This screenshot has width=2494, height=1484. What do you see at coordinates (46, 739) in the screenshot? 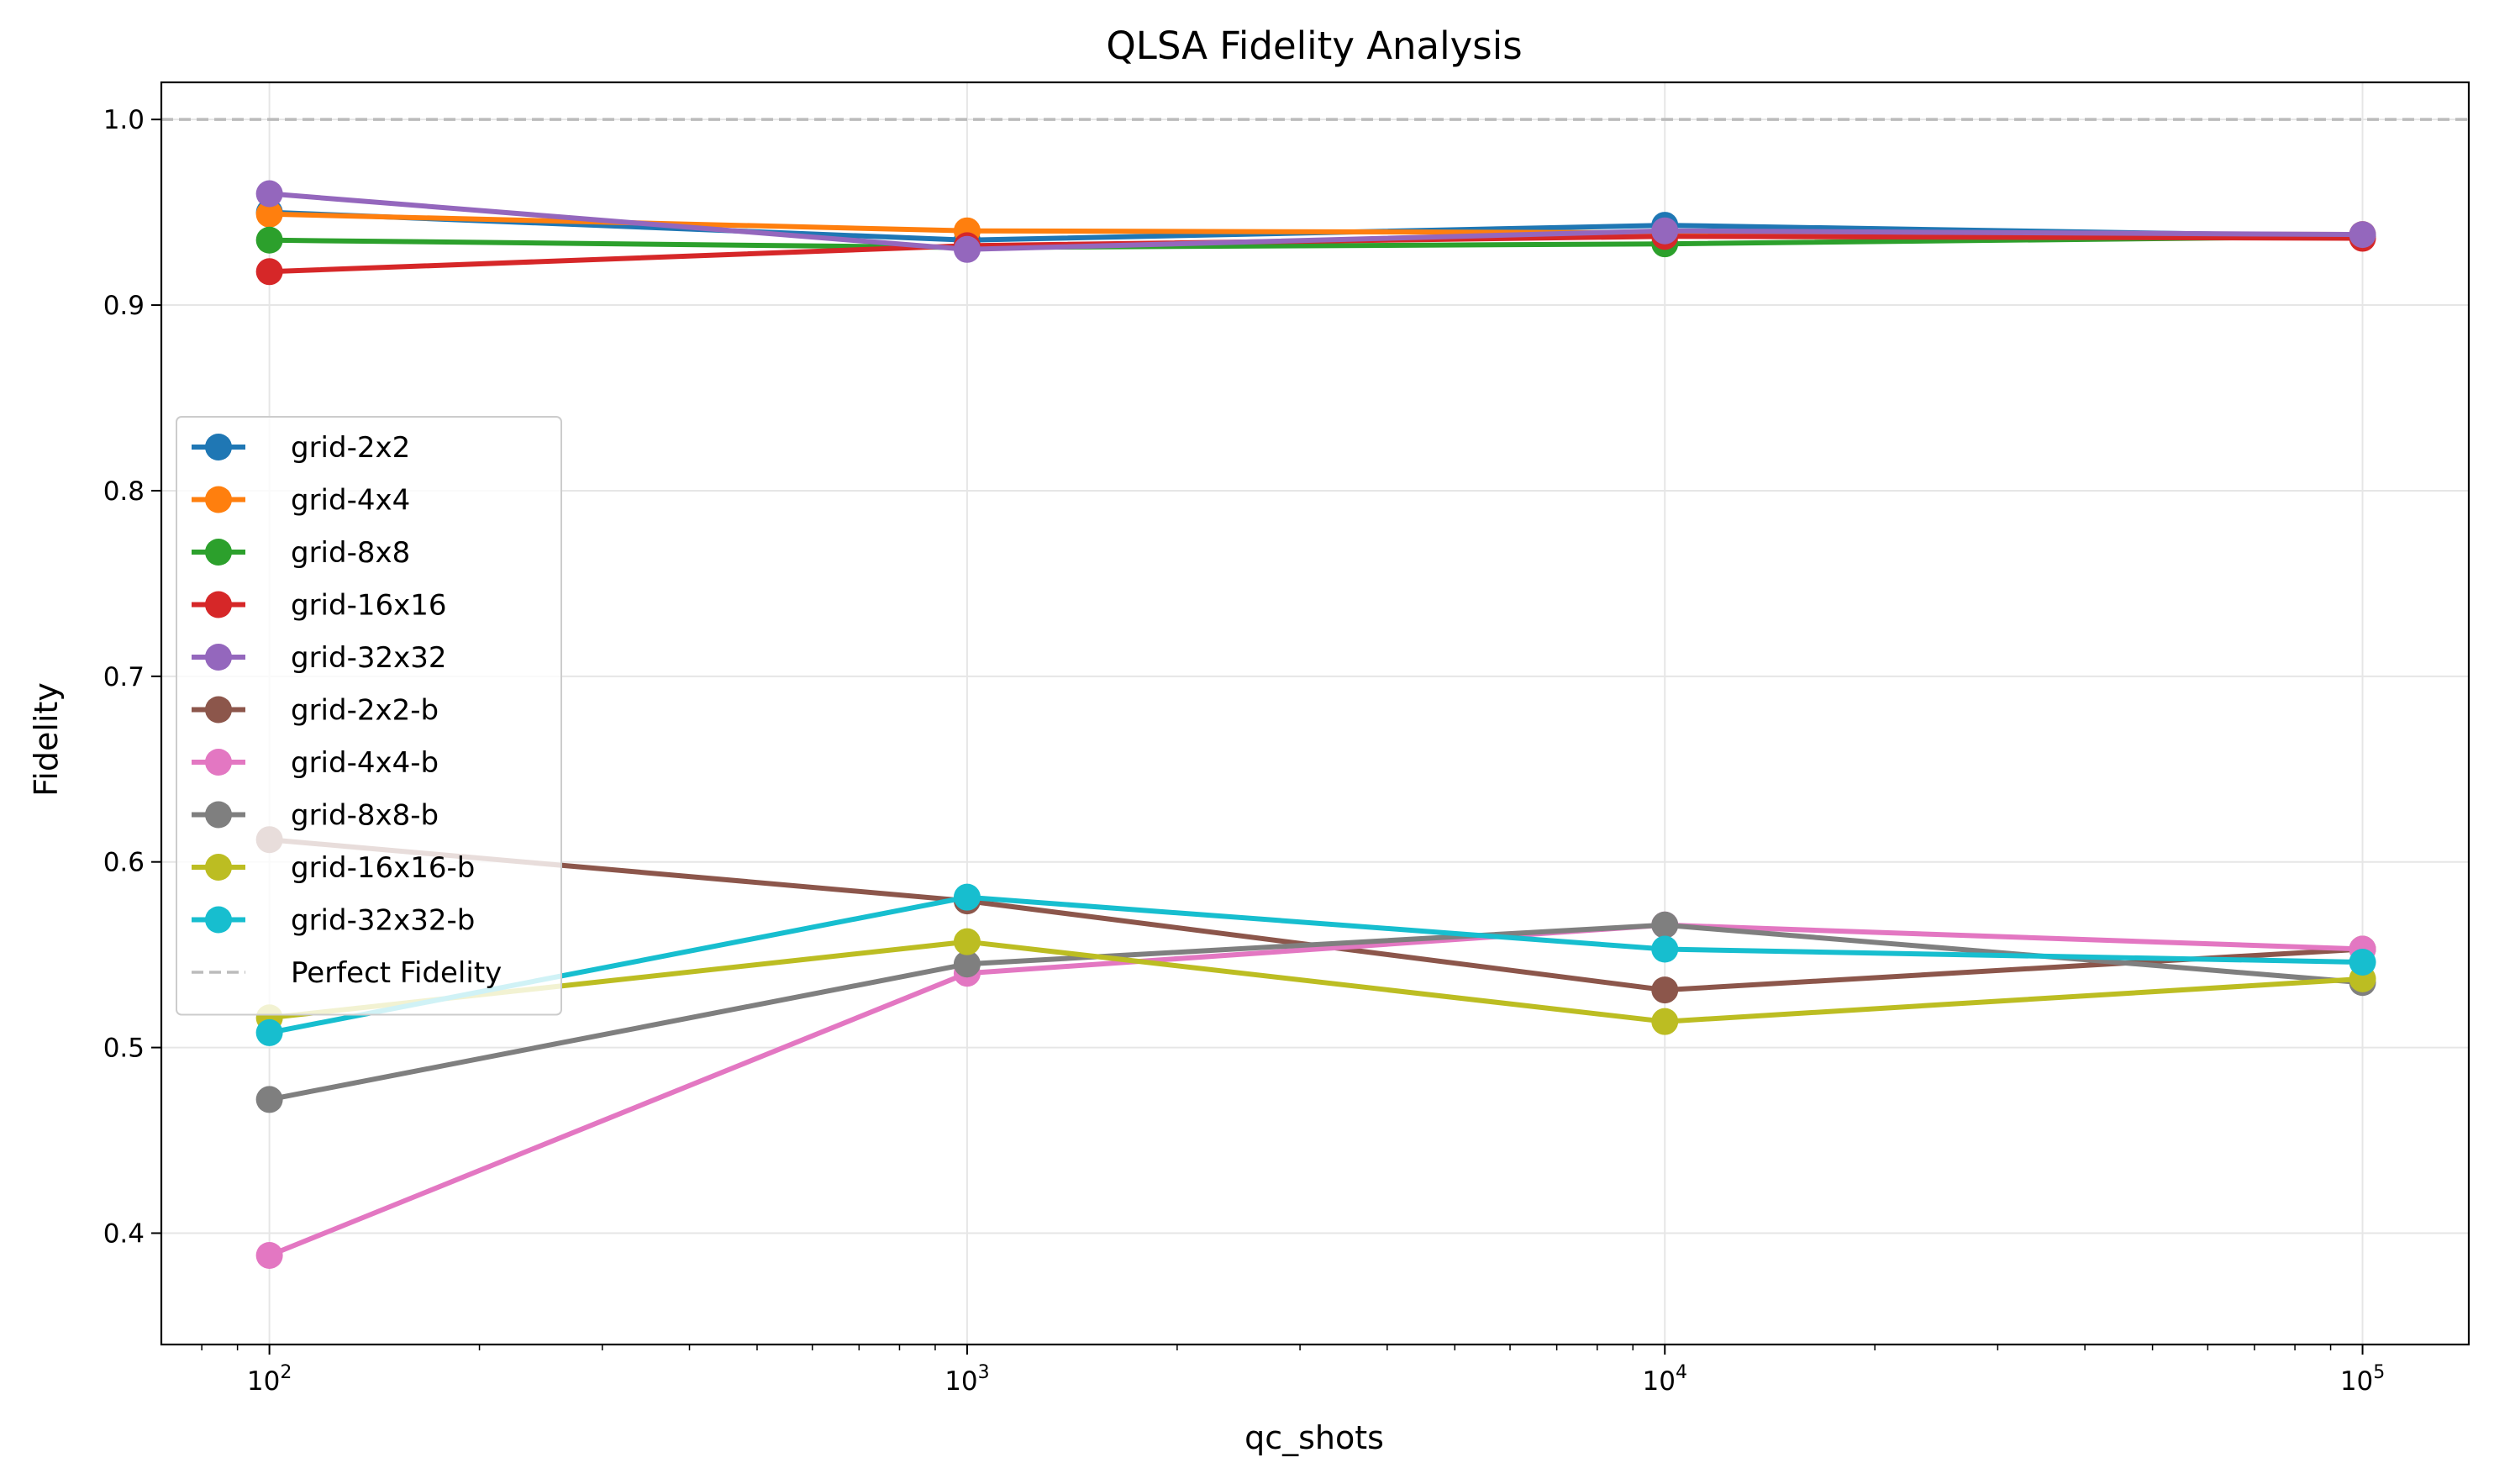
I see `y-axis-title: Fidelity` at bounding box center [46, 739].